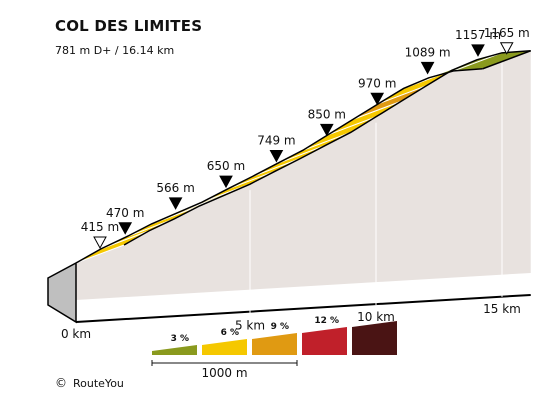 The image size is (550, 400). What do you see at coordinates (276, 140) in the screenshot?
I see `elevation-label: 749 m` at bounding box center [276, 140].